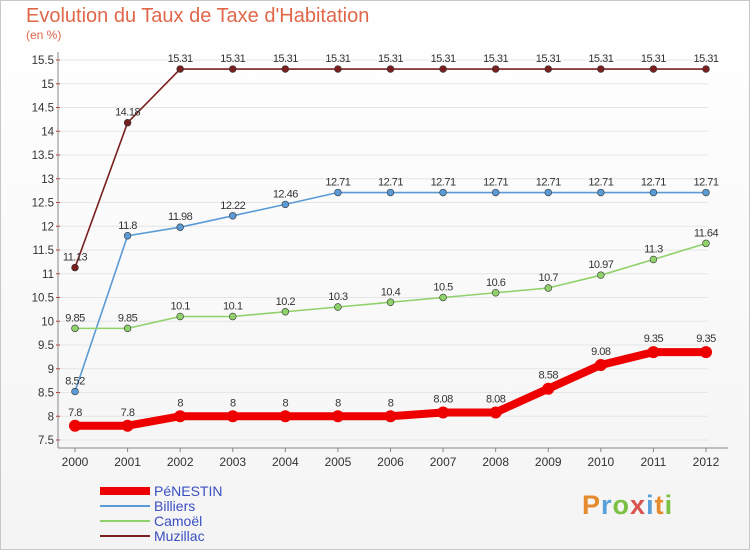 The image size is (750, 550). What do you see at coordinates (127, 113) in the screenshot?
I see `data-label: 14.18` at bounding box center [127, 113].